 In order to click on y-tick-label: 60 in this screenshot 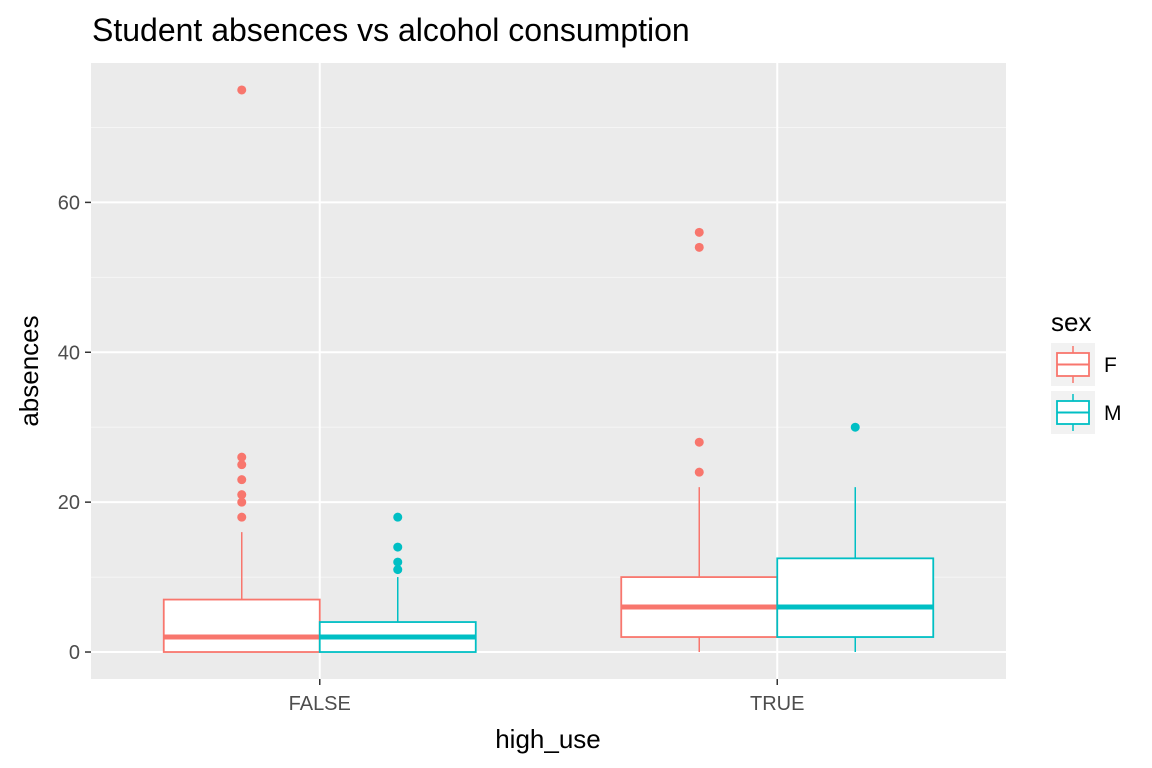, I will do `click(69, 203)`.